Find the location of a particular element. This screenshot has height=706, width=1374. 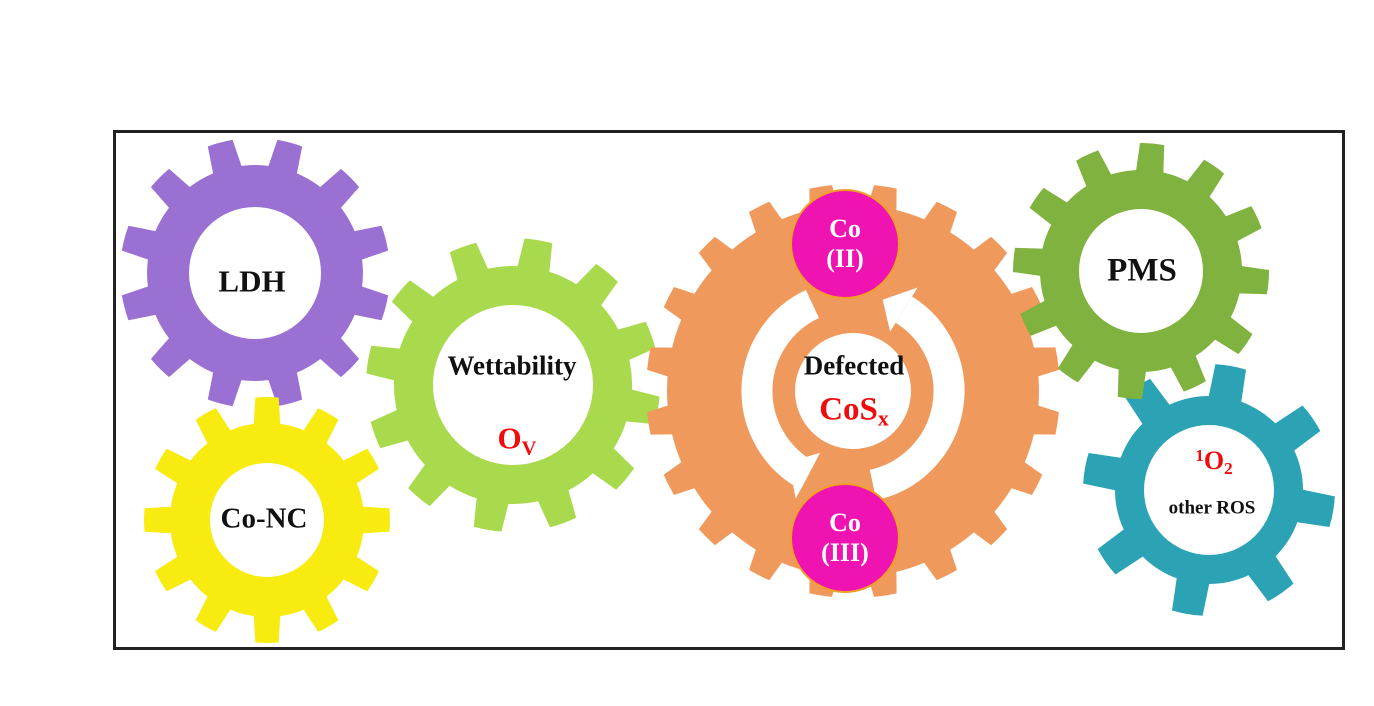

gear-hole-wett is located at coordinates (513, 385).